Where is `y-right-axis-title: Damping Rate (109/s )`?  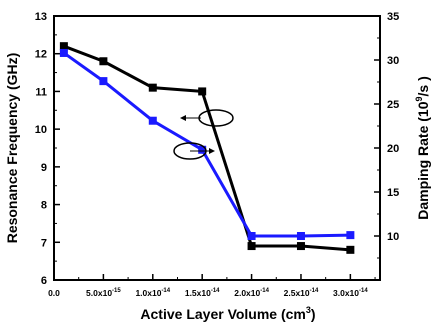
y-right-axis-title: Damping Rate (109/s ) is located at coordinates (422, 148).